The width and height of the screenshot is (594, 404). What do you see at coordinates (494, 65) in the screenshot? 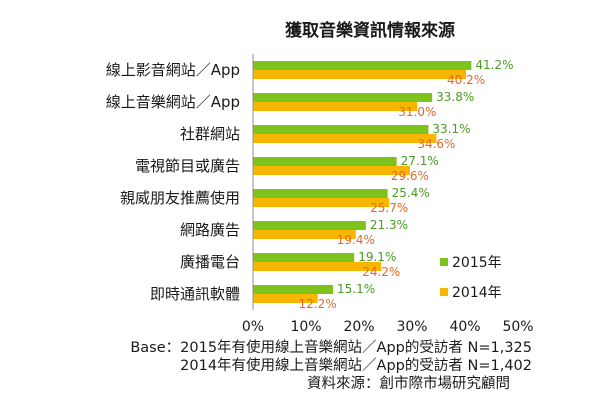
I see `data-label-series-1: 41.2%` at bounding box center [494, 65].